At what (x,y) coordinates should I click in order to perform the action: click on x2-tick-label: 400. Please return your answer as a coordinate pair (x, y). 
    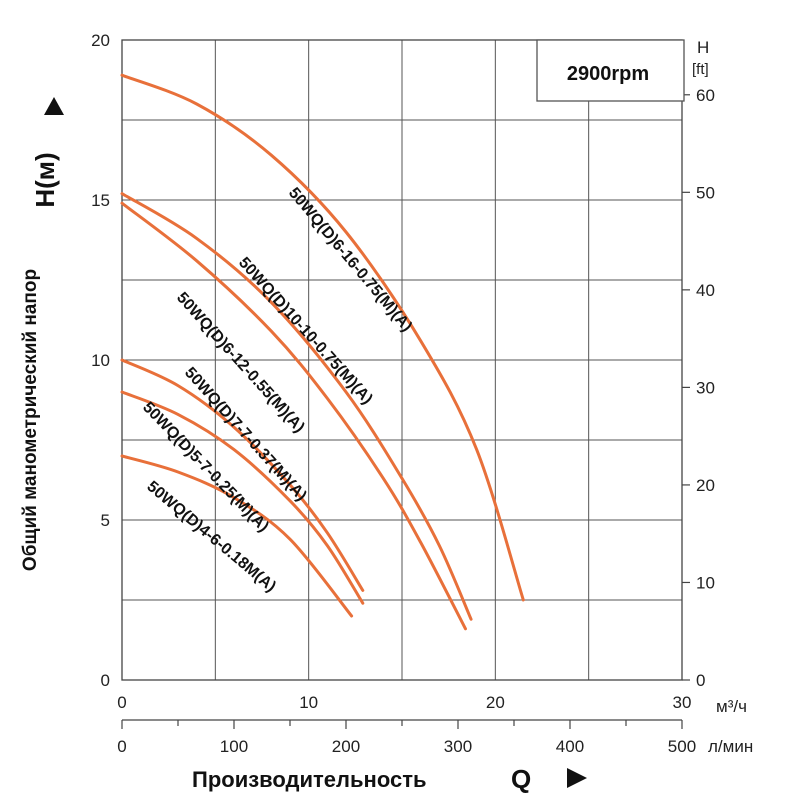
    Looking at the image, I should click on (570, 746).